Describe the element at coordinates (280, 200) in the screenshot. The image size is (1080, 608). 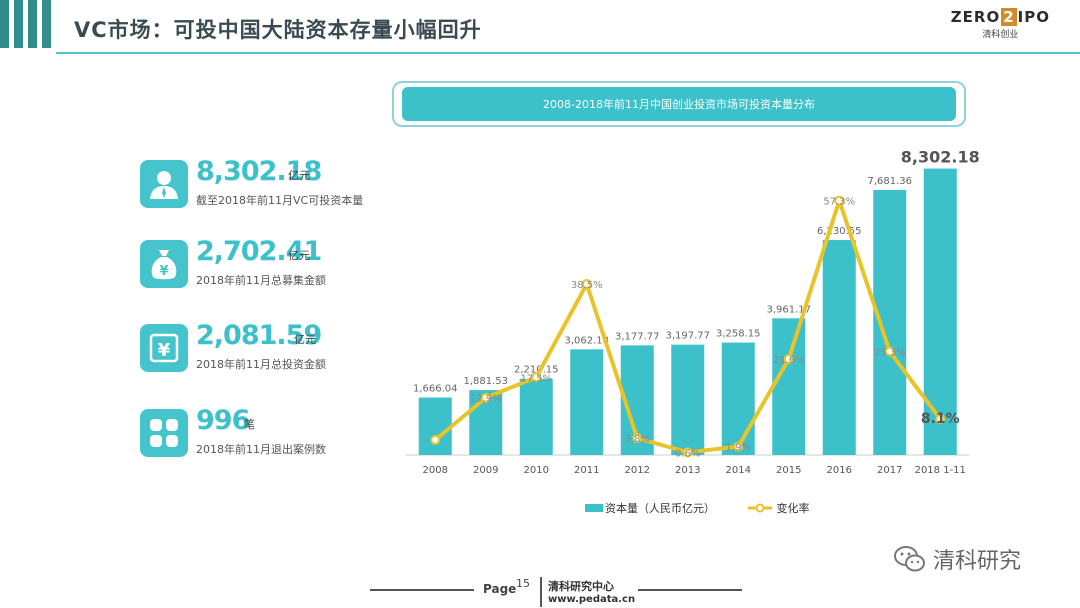
I see `stat-description: 截至2018年前11月VC可投资本量` at that location.